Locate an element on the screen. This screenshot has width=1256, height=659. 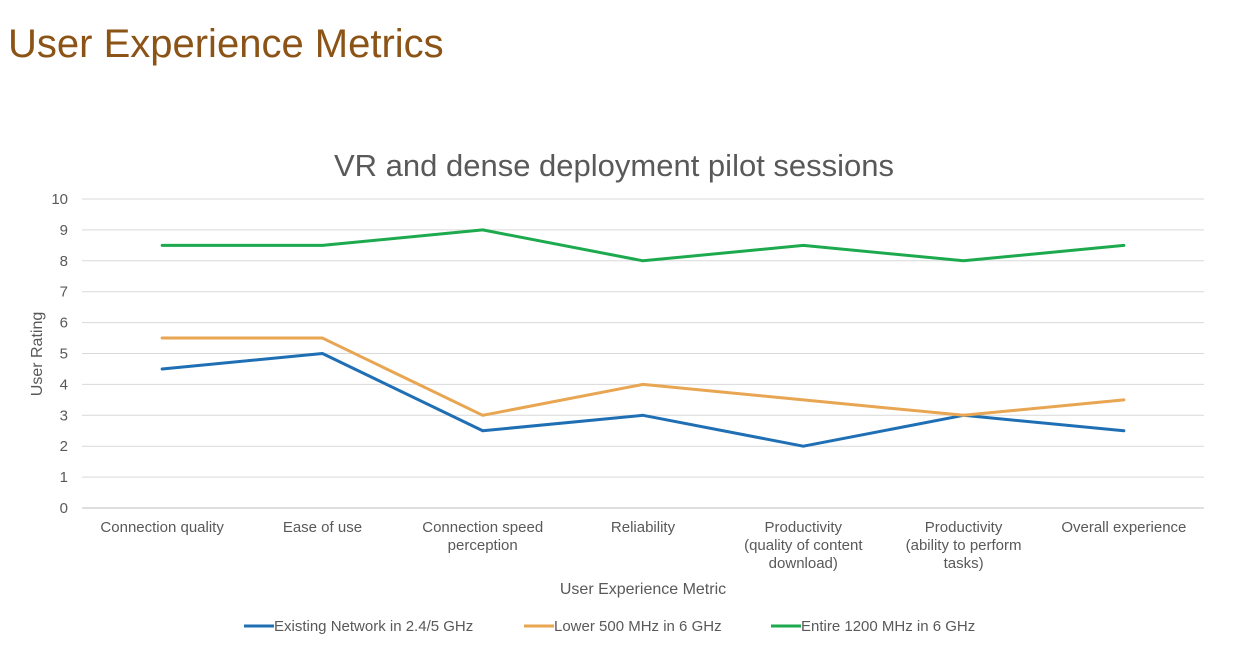
y-tick-label: 9 is located at coordinates (64, 230).